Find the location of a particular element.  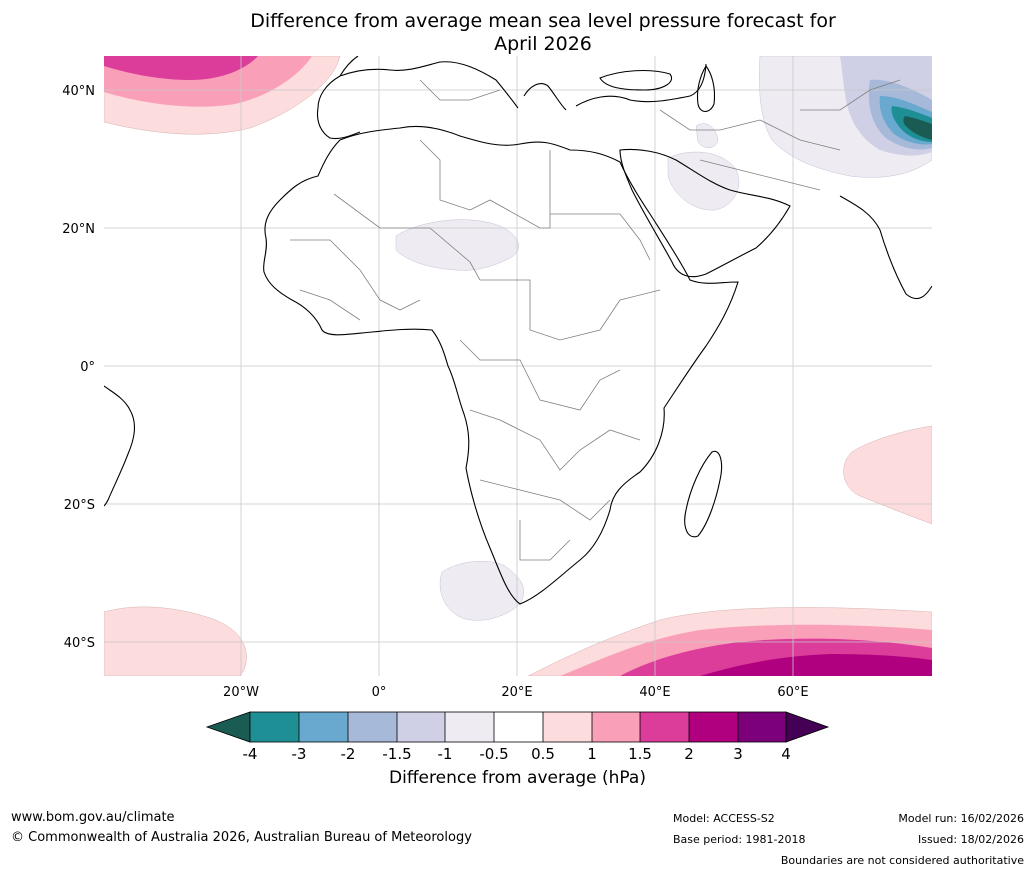

anomaly-south-atlantic-0.5 is located at coordinates (175, 641).